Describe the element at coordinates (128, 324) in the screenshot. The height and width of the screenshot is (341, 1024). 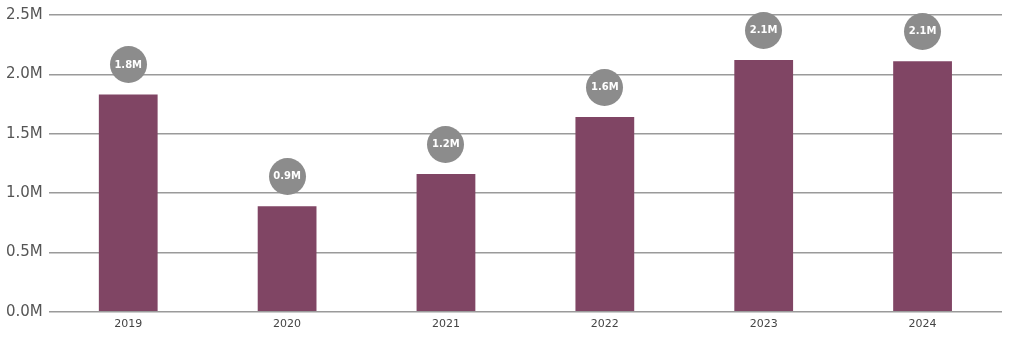
I see `x-tick-label: 2019` at that location.